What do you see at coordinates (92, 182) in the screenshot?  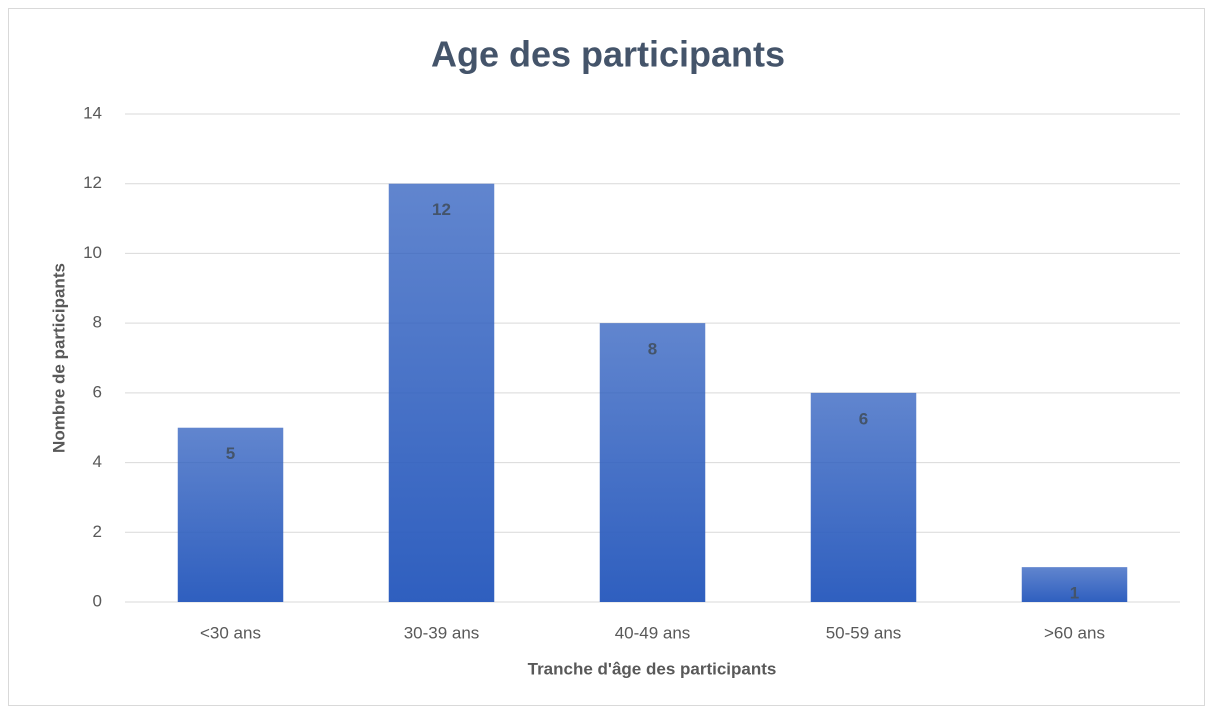 I see `y-tick-label: 12` at bounding box center [92, 182].